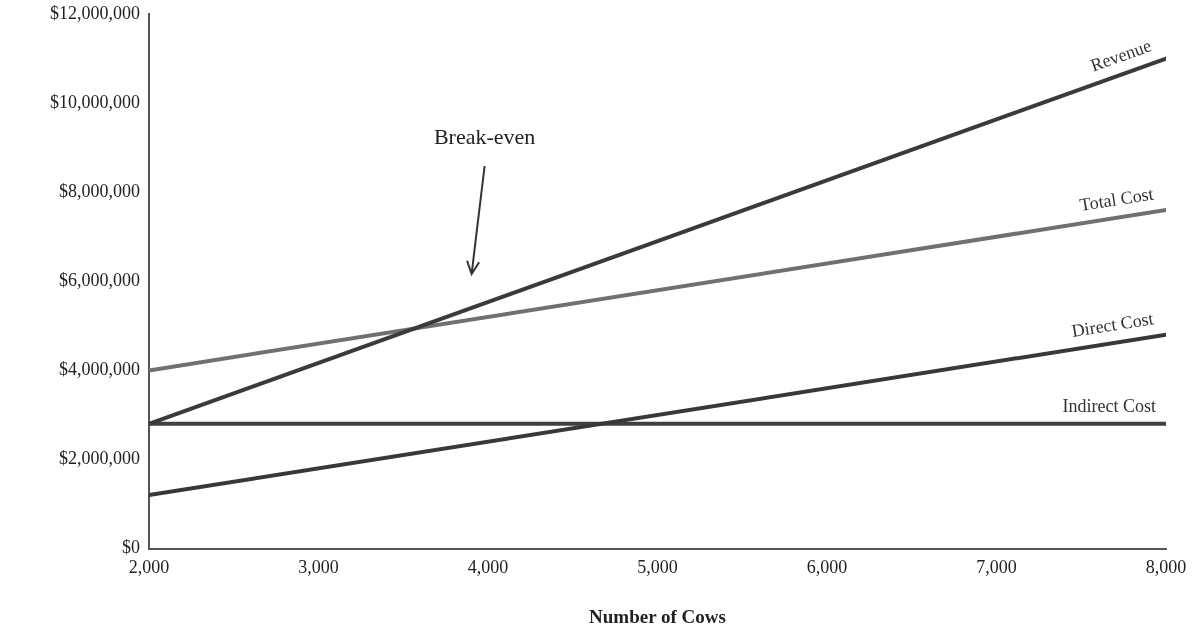  What do you see at coordinates (149, 567) in the screenshot?
I see `x-tick-label: 2,000` at bounding box center [149, 567].